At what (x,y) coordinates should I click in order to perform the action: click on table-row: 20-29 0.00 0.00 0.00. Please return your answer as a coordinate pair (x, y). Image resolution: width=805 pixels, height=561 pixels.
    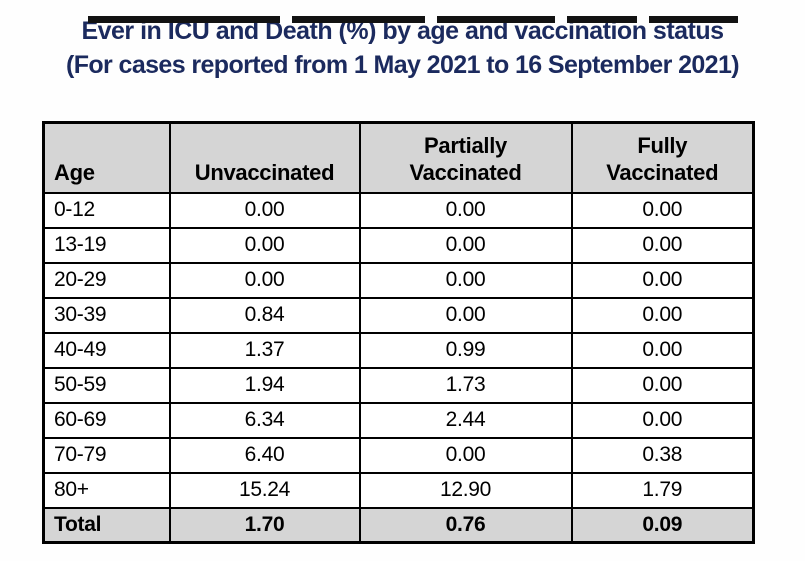
    Looking at the image, I should click on (398, 280).